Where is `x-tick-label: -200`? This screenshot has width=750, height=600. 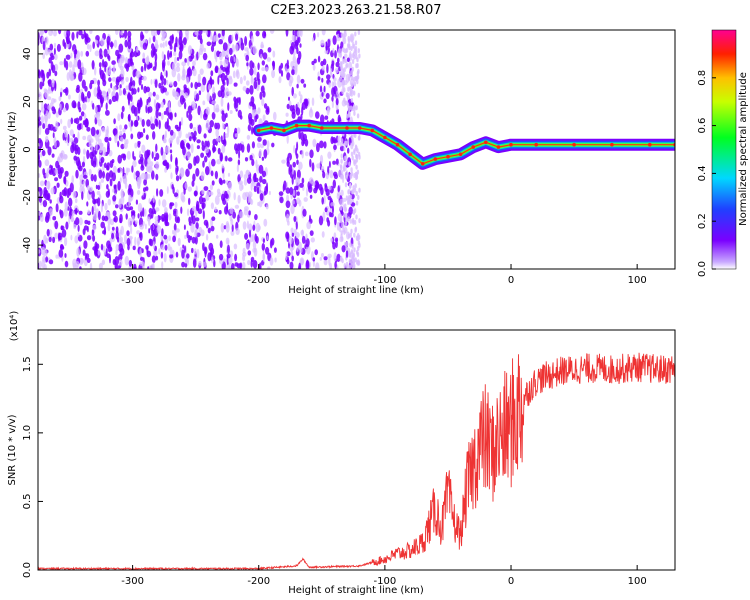 x-tick-label: -200 is located at coordinates (258, 581).